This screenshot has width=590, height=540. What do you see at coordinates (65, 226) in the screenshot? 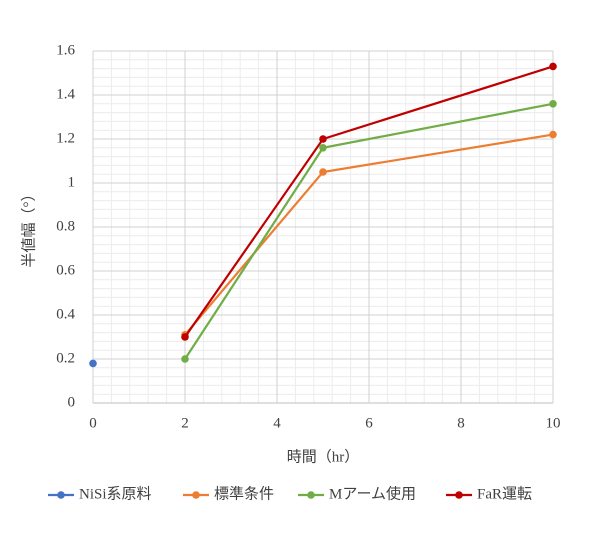
I see `y-tick-label: 0.8` at bounding box center [65, 226].